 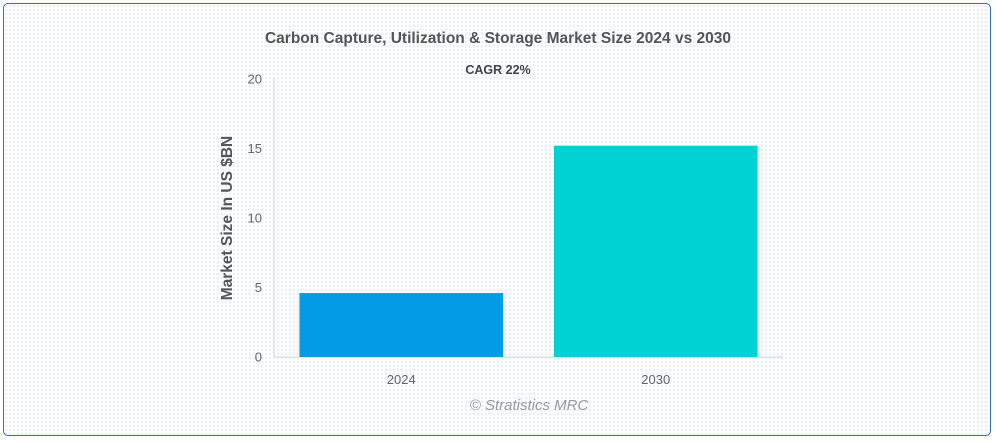 I want to click on y-tick-label: 10, so click(x=255, y=218).